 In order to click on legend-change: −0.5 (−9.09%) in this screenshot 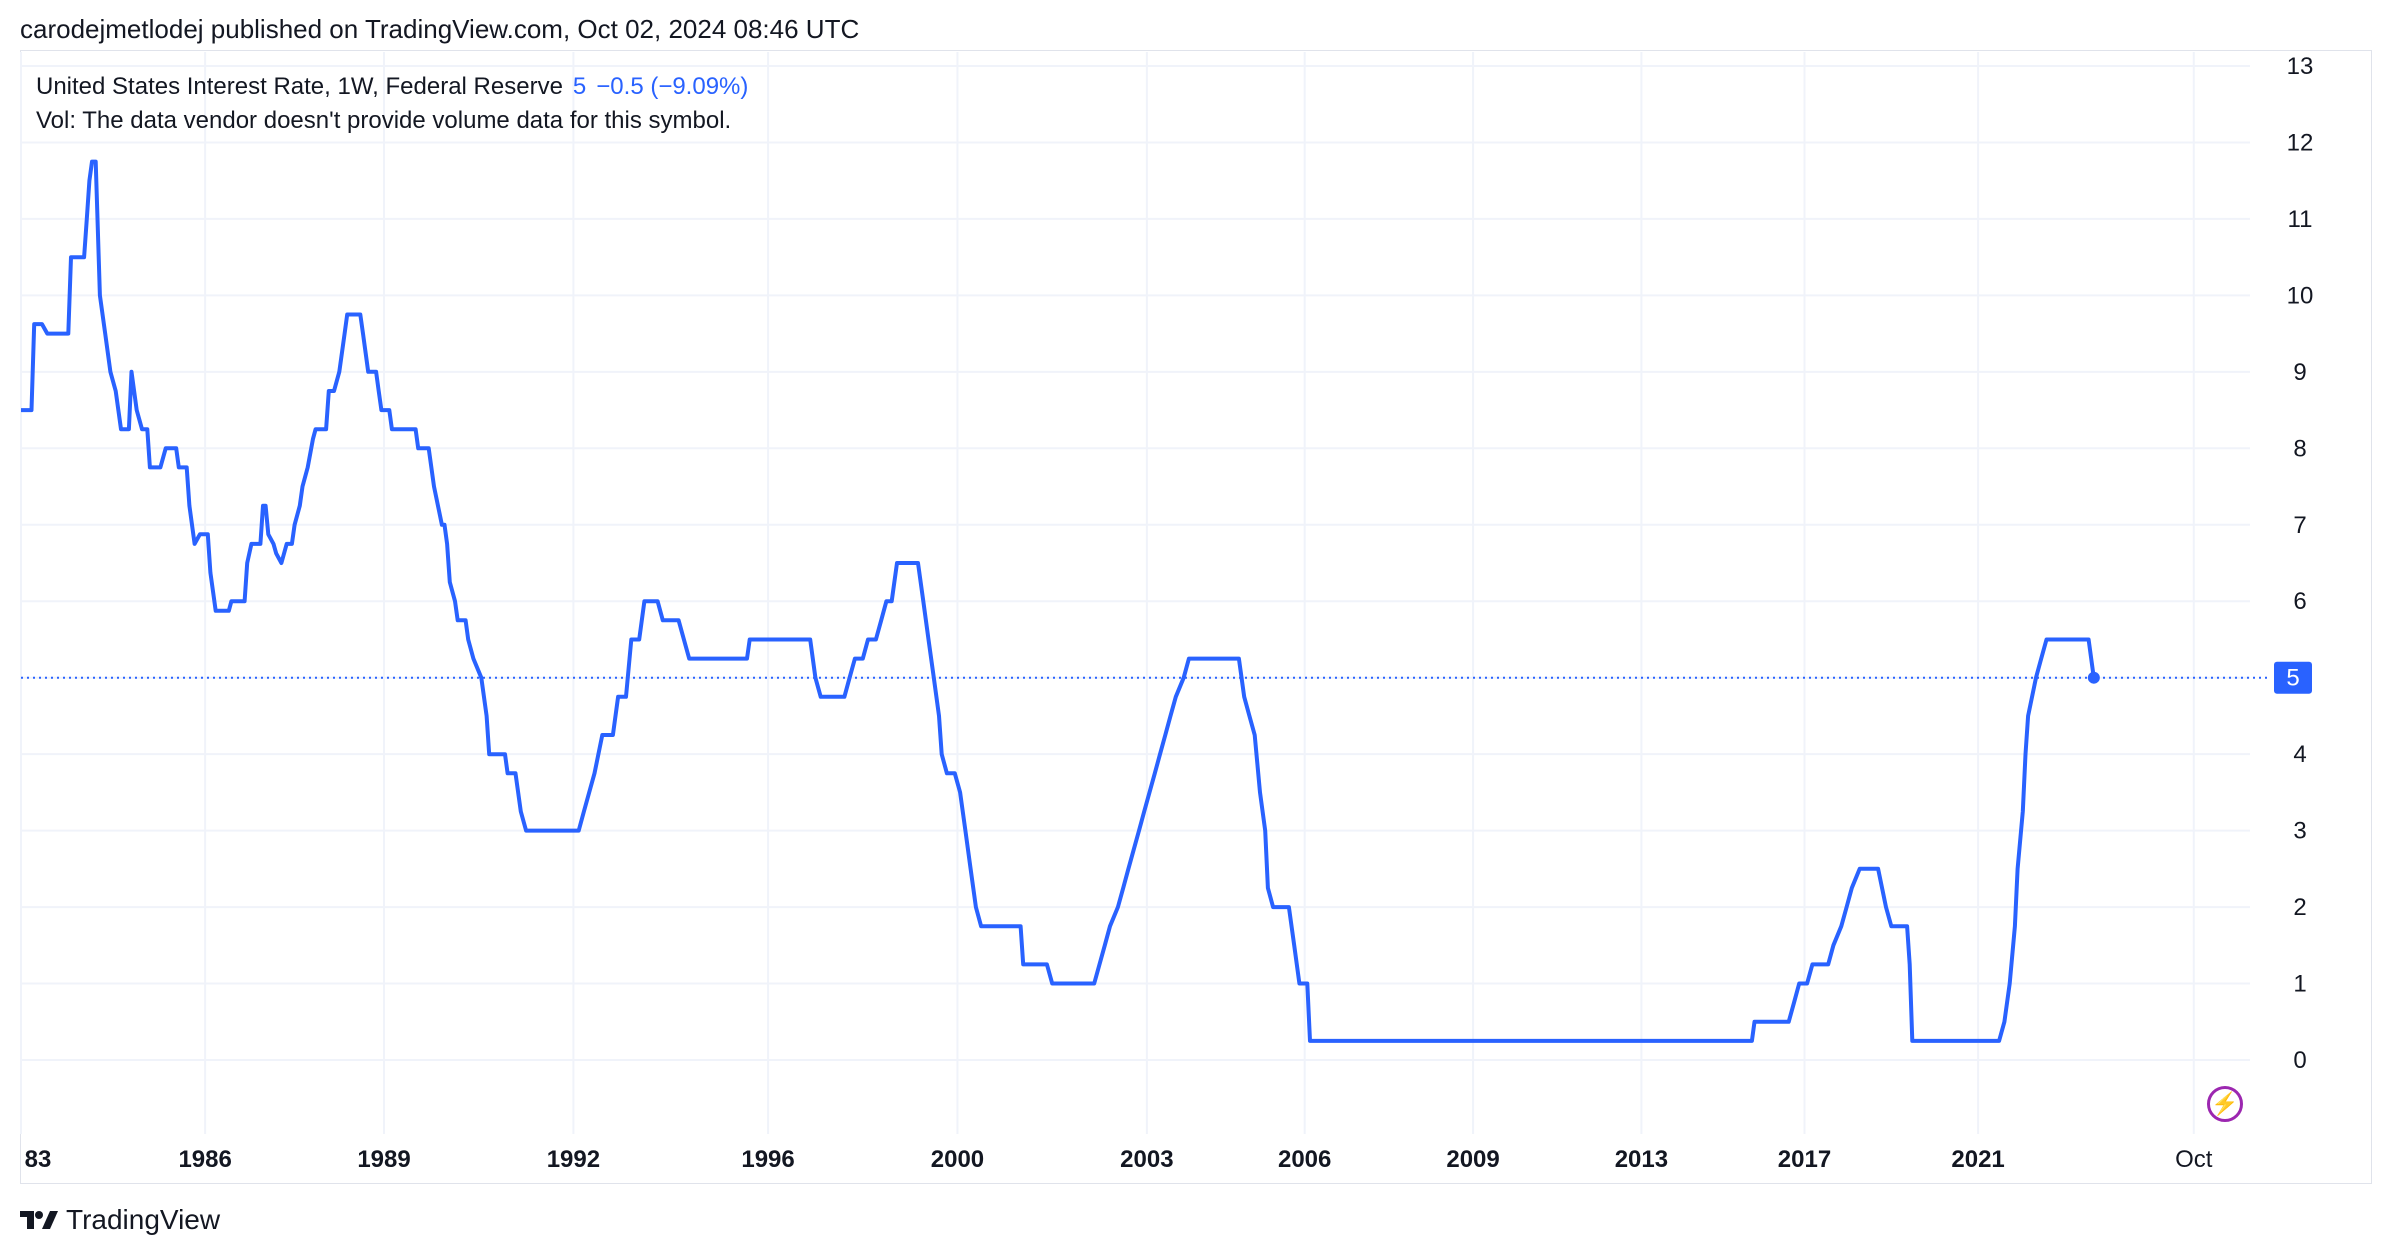, I will do `click(672, 86)`.